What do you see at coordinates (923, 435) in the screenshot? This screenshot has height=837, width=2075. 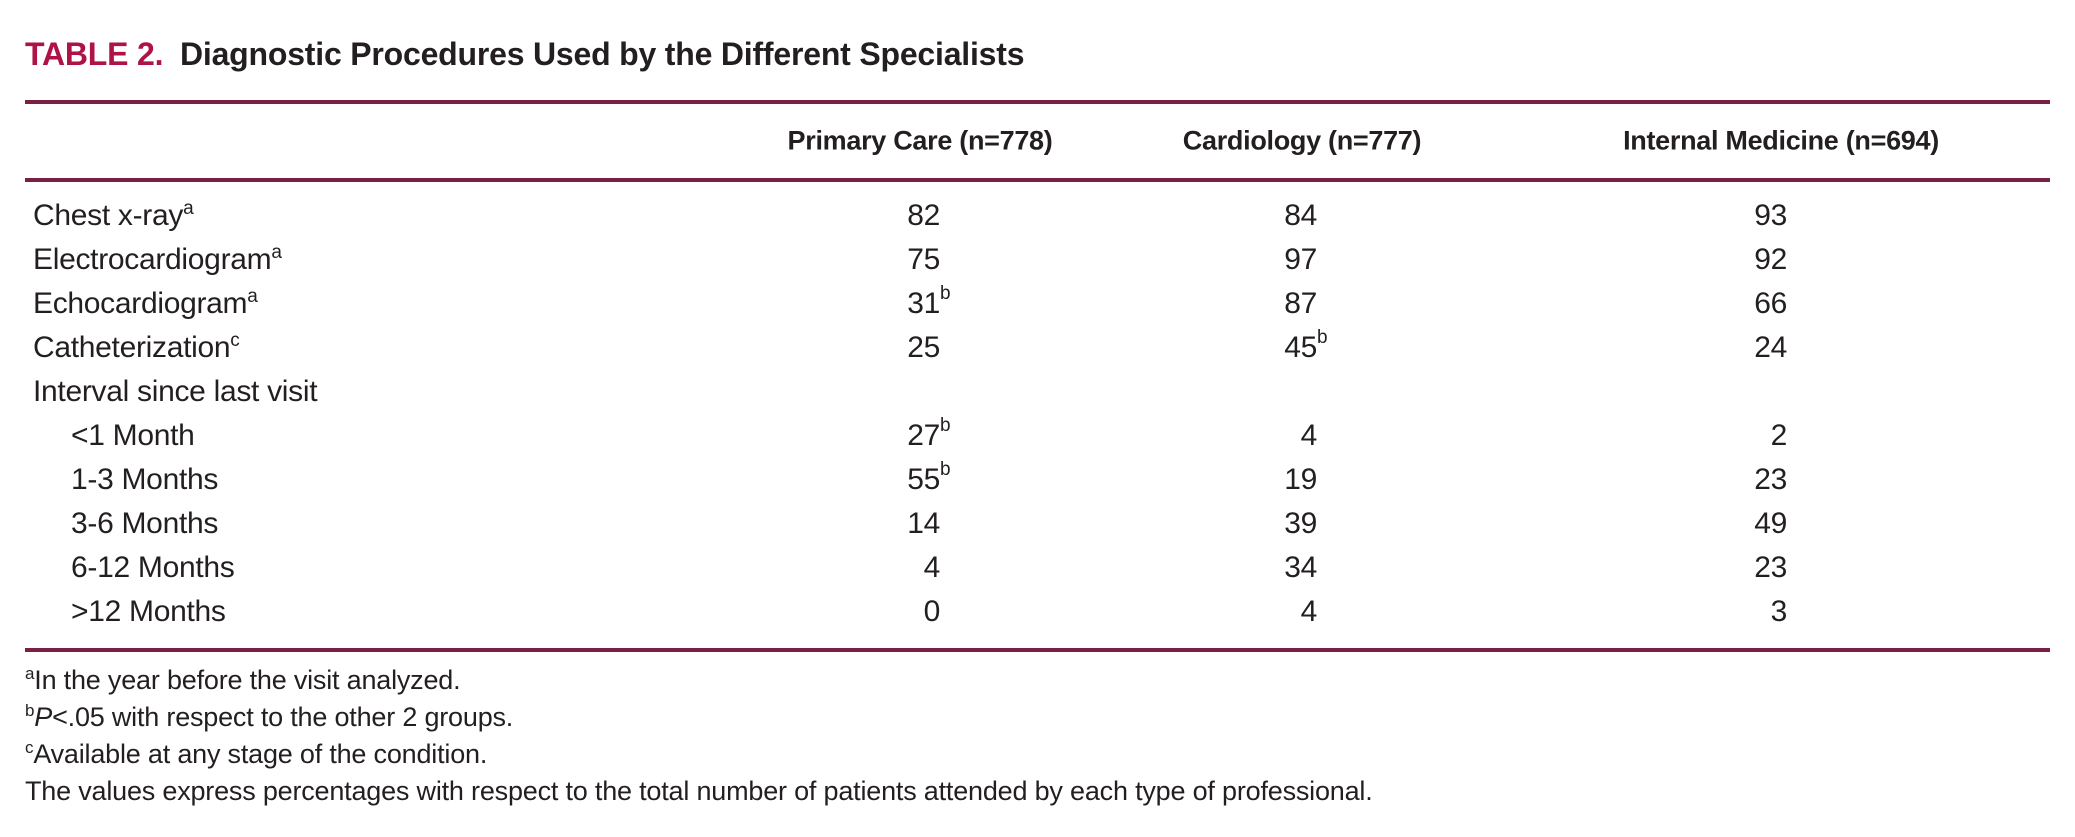 I see `value-text: 27` at bounding box center [923, 435].